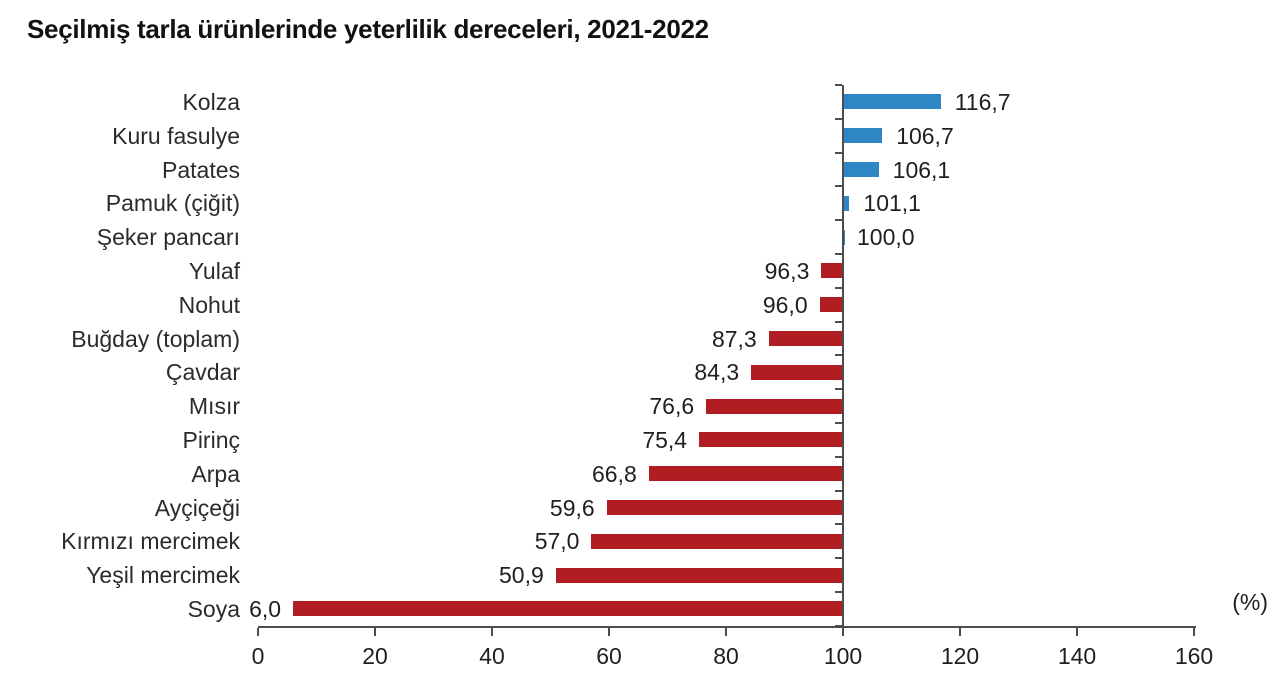  I want to click on category-label: Şeker pancarı, so click(168, 237).